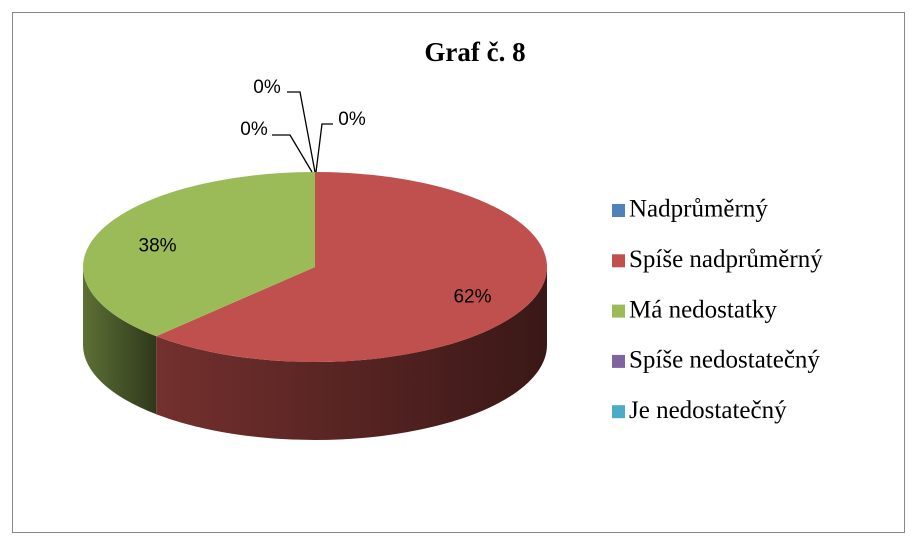 The image size is (917, 542). Describe the element at coordinates (703, 309) in the screenshot. I see `legend-label: Má nedostatky` at that location.